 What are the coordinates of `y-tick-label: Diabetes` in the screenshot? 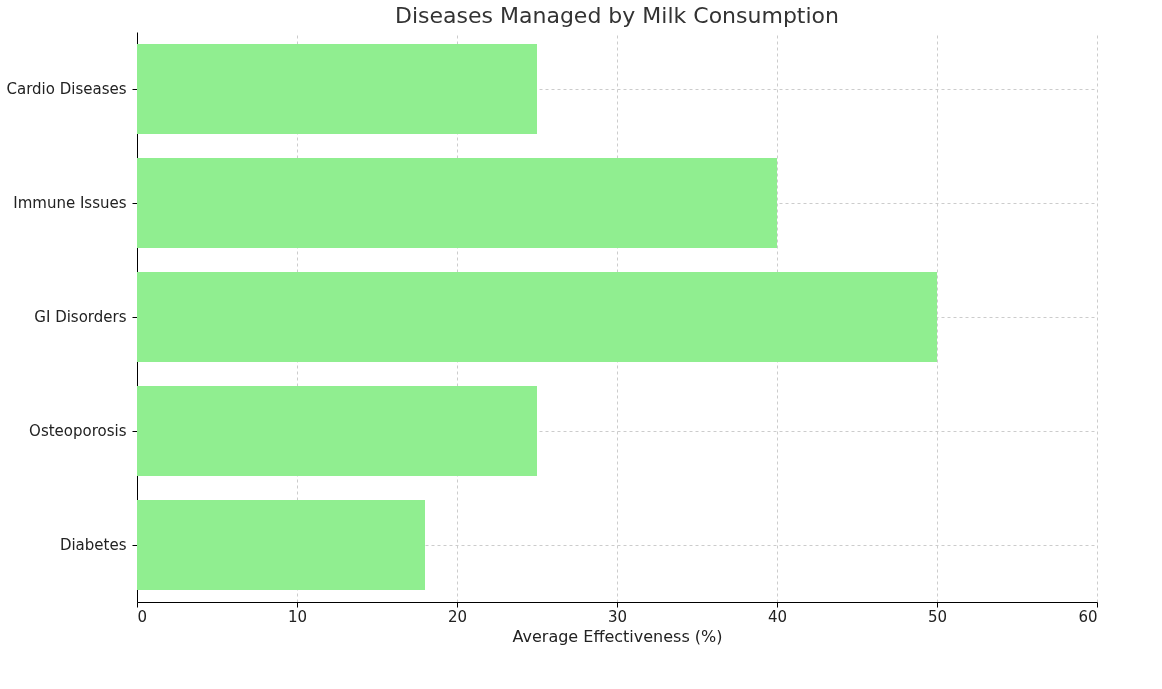 It's located at (93, 545).